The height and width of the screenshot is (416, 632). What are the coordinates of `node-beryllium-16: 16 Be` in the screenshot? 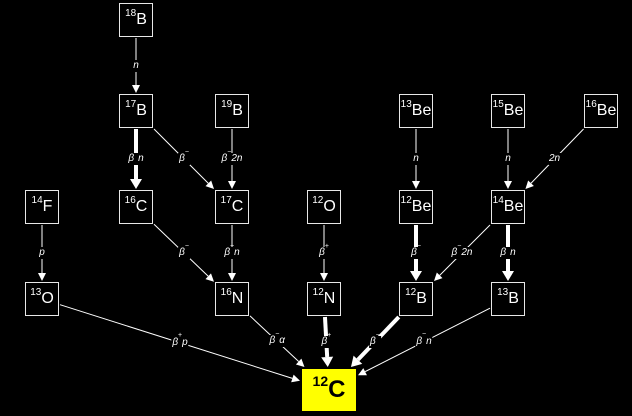 It's located at (601, 111).